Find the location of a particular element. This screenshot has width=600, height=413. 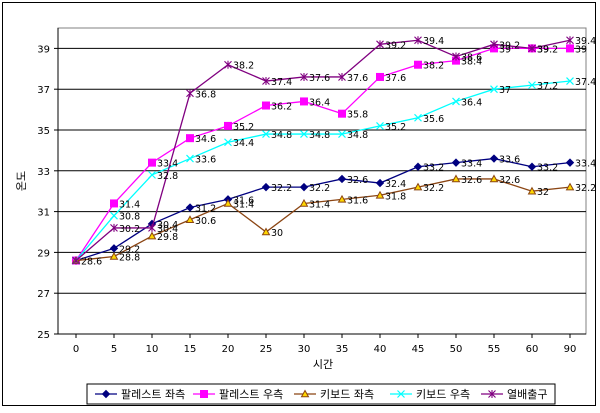

y-axis-ticks: 25 27 29 31 33 35 37 39 is located at coordinates (48, 184).